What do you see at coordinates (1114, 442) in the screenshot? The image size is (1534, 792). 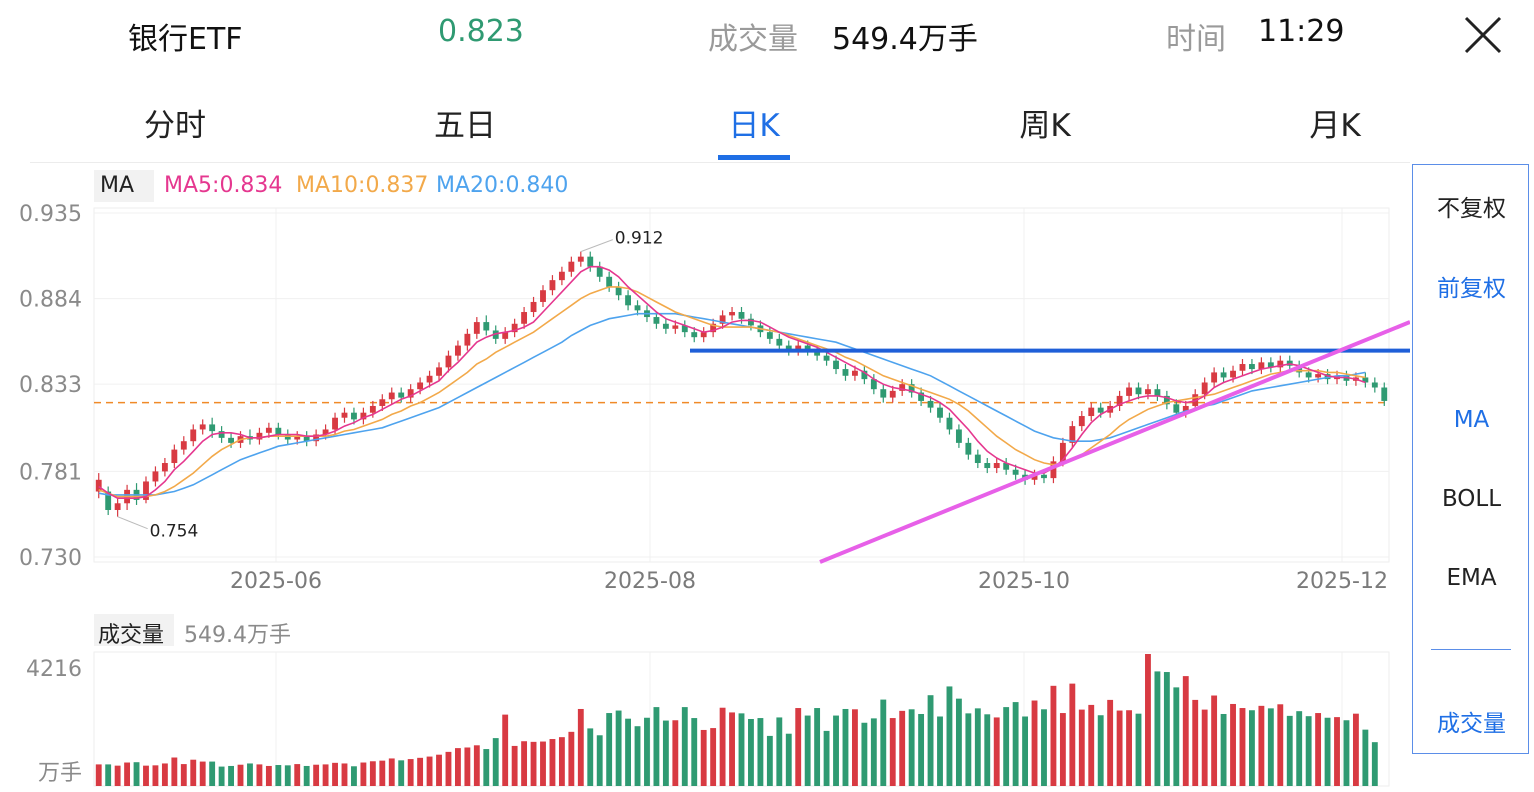 I see `trend-line` at bounding box center [1114, 442].